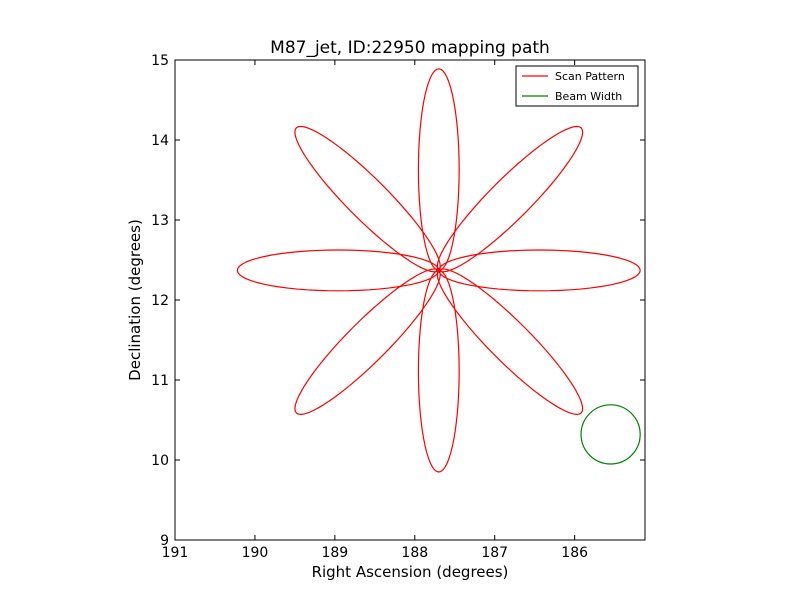  I want to click on y-tick-label: 9, so click(164, 541).